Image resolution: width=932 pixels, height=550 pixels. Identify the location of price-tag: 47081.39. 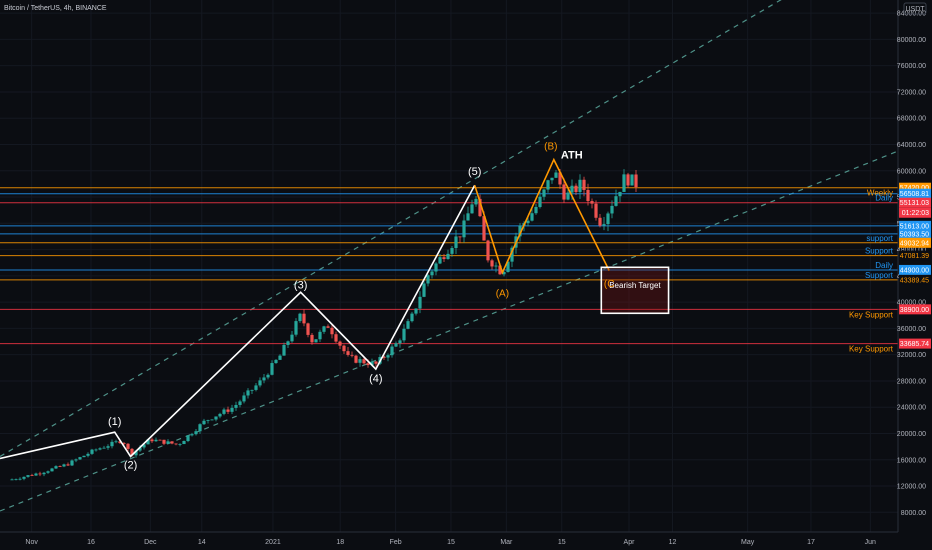
(914, 256).